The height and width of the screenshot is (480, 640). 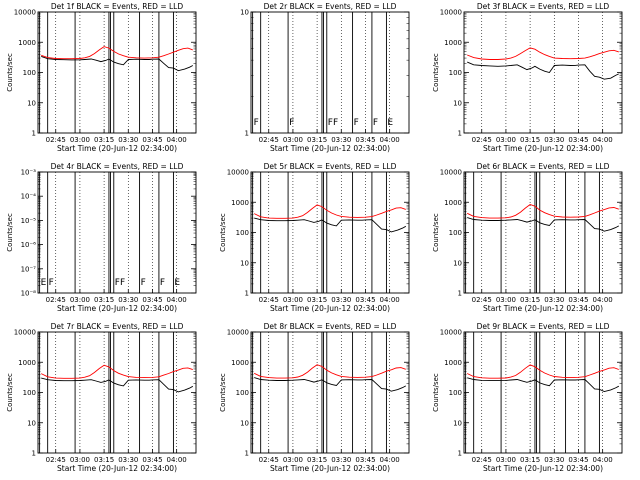 I want to click on y-tick-label: 10⁻⁴, so click(x=29, y=197).